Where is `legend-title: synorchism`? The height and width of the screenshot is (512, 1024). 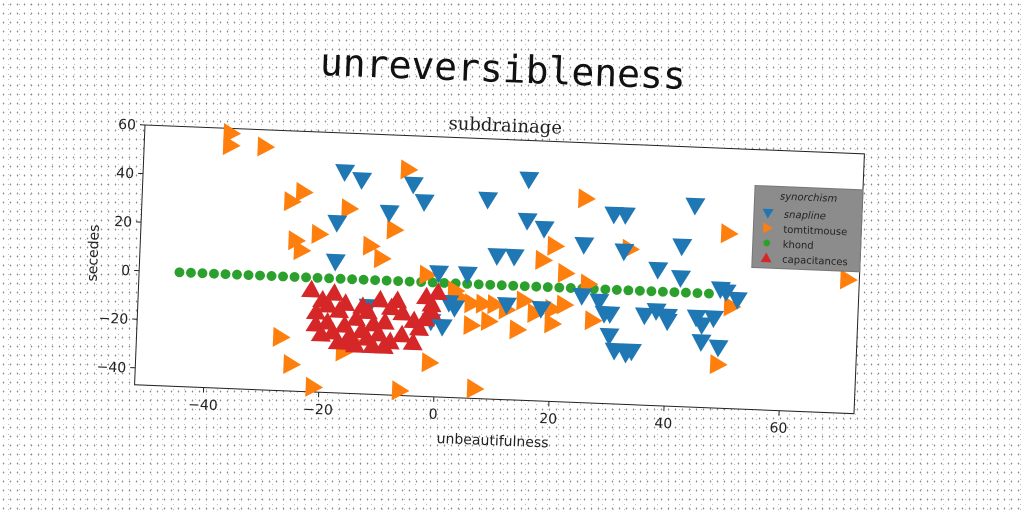 legend-title: synorchism is located at coordinates (809, 198).